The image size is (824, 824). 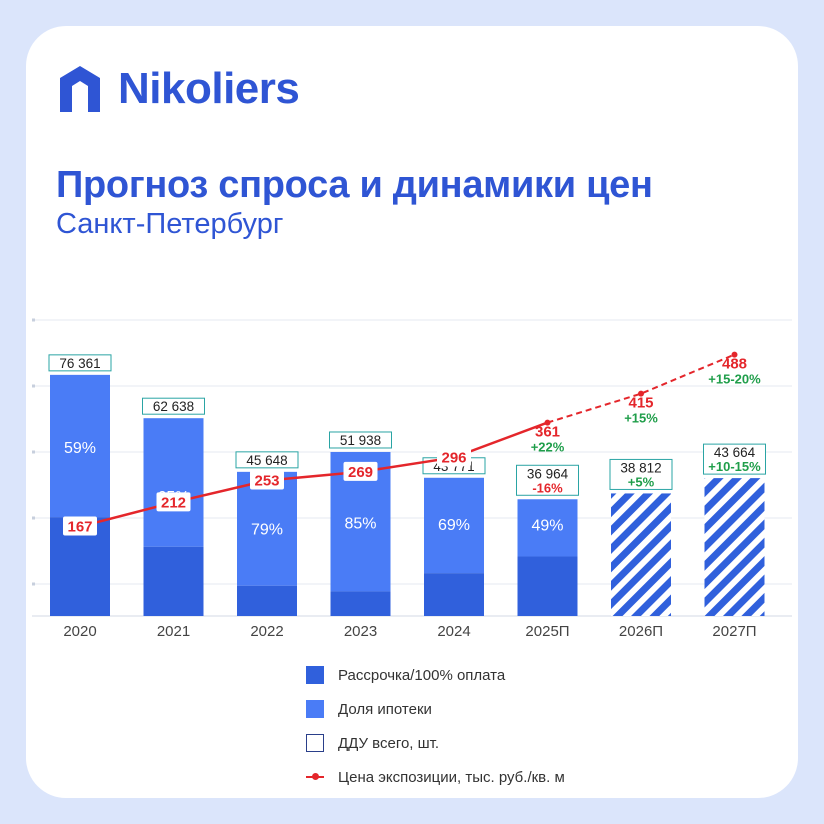 I want to click on legend-swatch-price-line, so click(x=315, y=777).